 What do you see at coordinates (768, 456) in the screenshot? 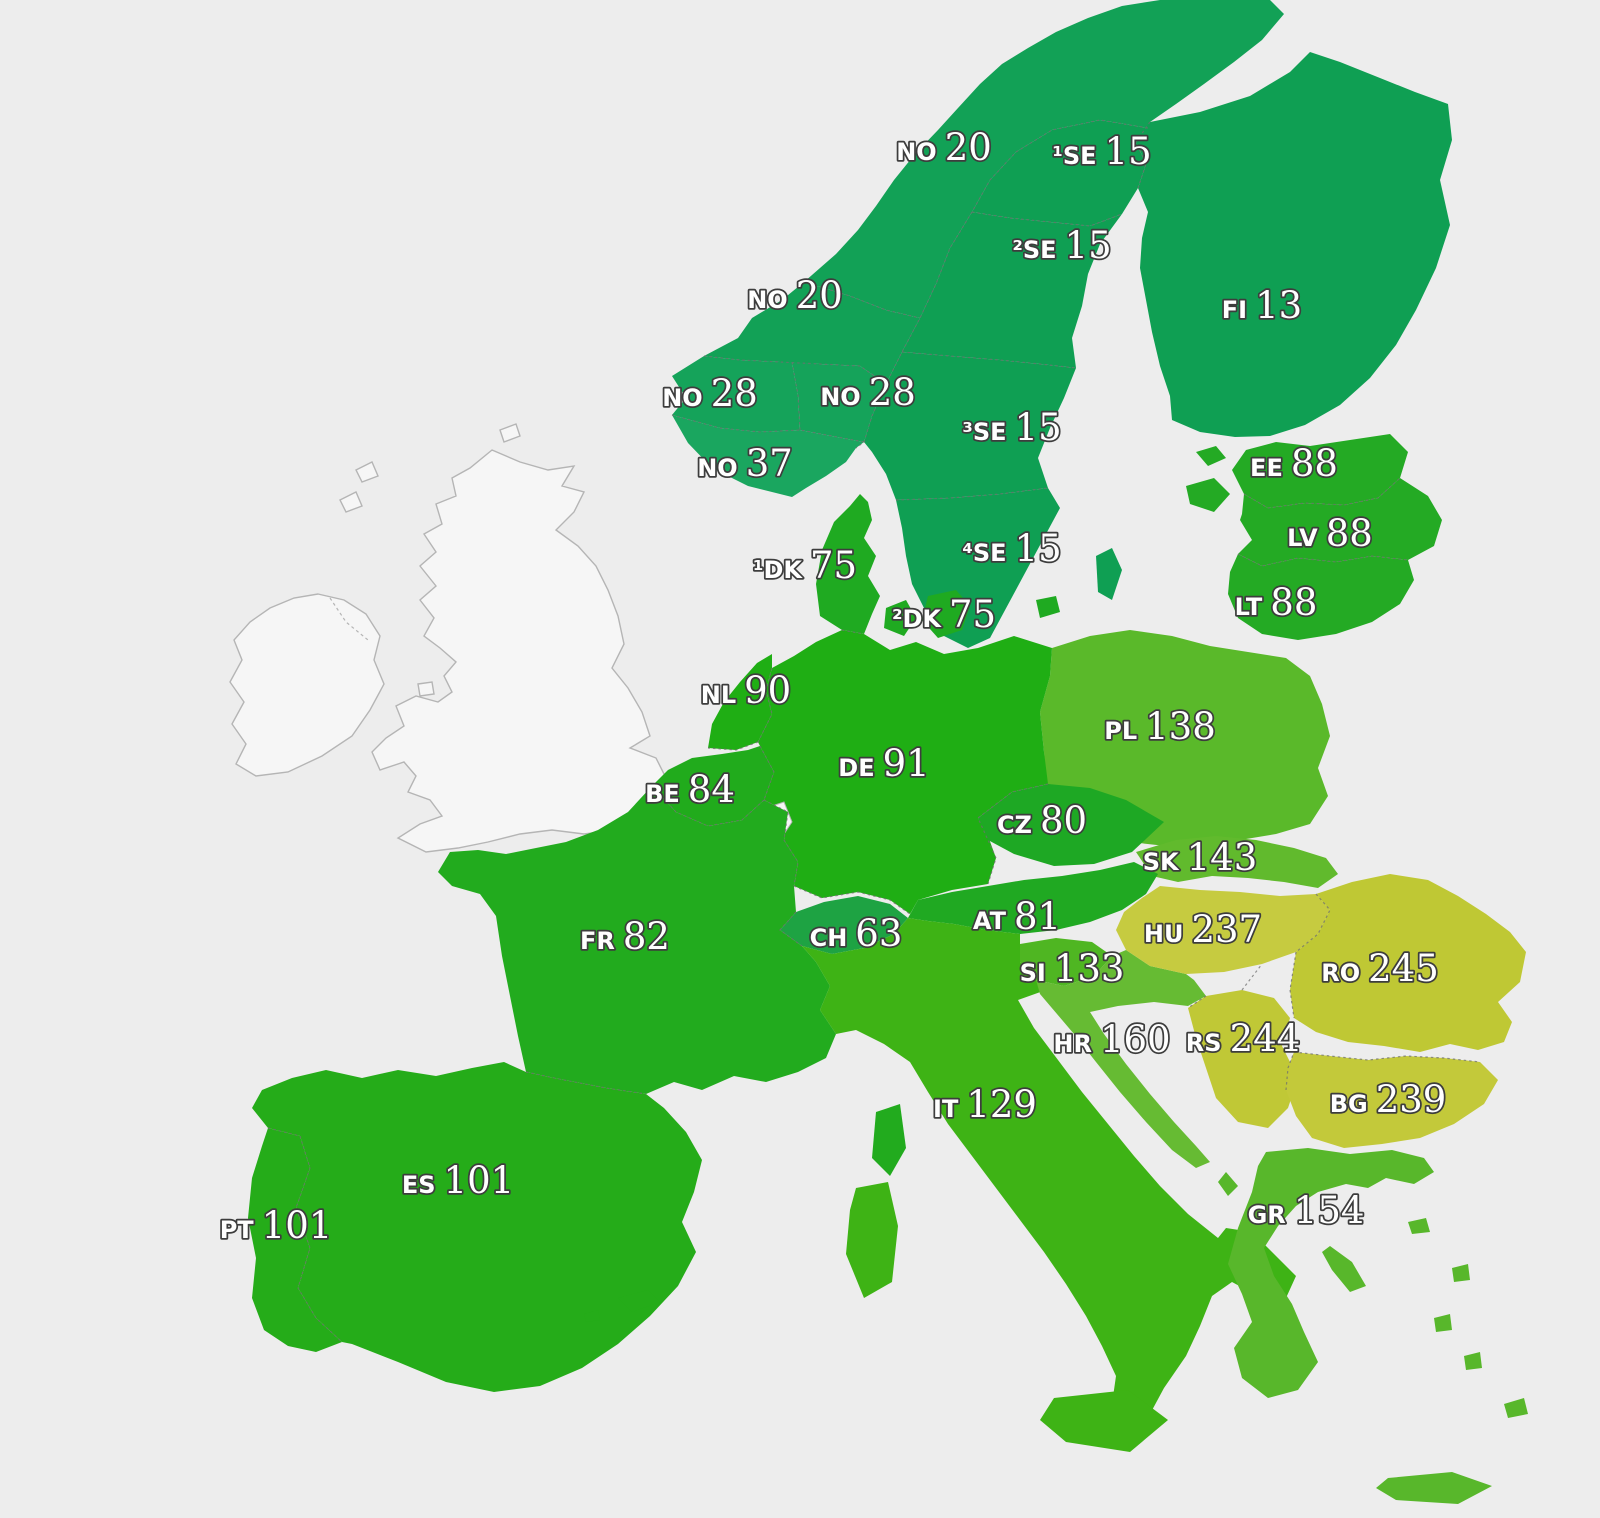
I see `region-no2` at bounding box center [768, 456].